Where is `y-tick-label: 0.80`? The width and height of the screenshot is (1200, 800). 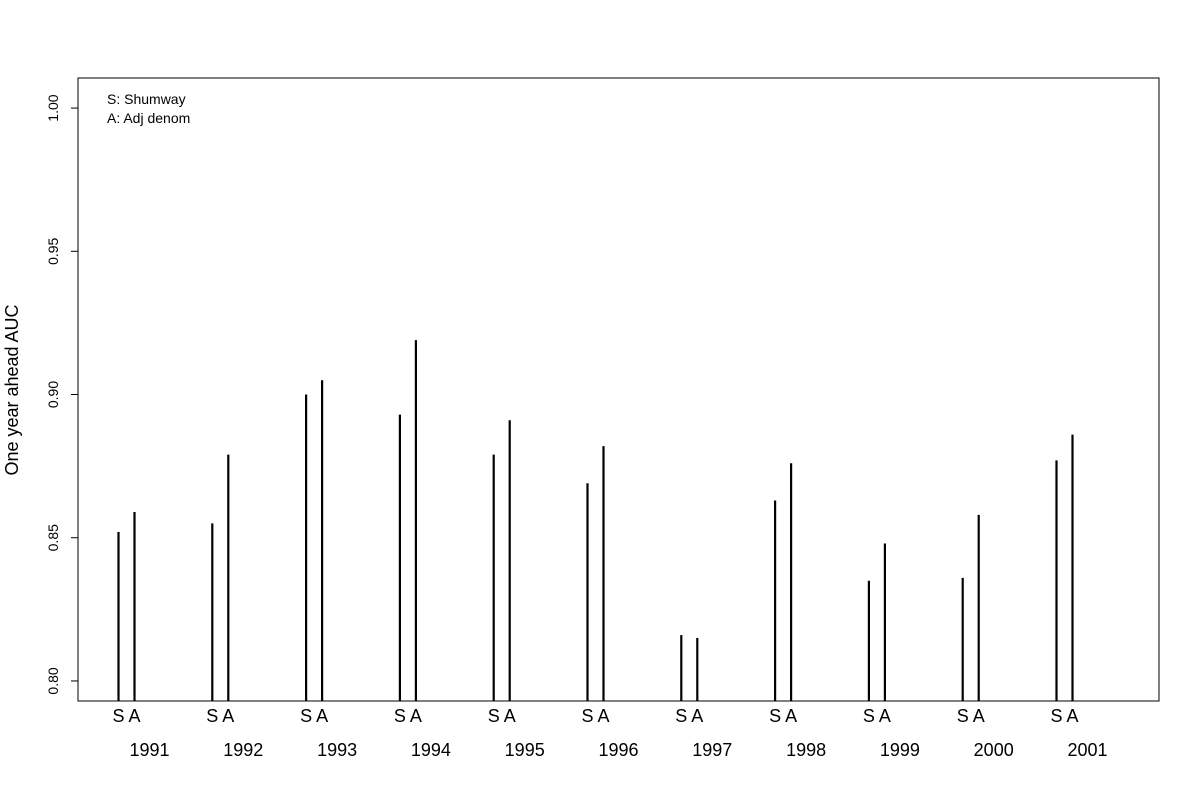 y-tick-label: 0.80 is located at coordinates (53, 680).